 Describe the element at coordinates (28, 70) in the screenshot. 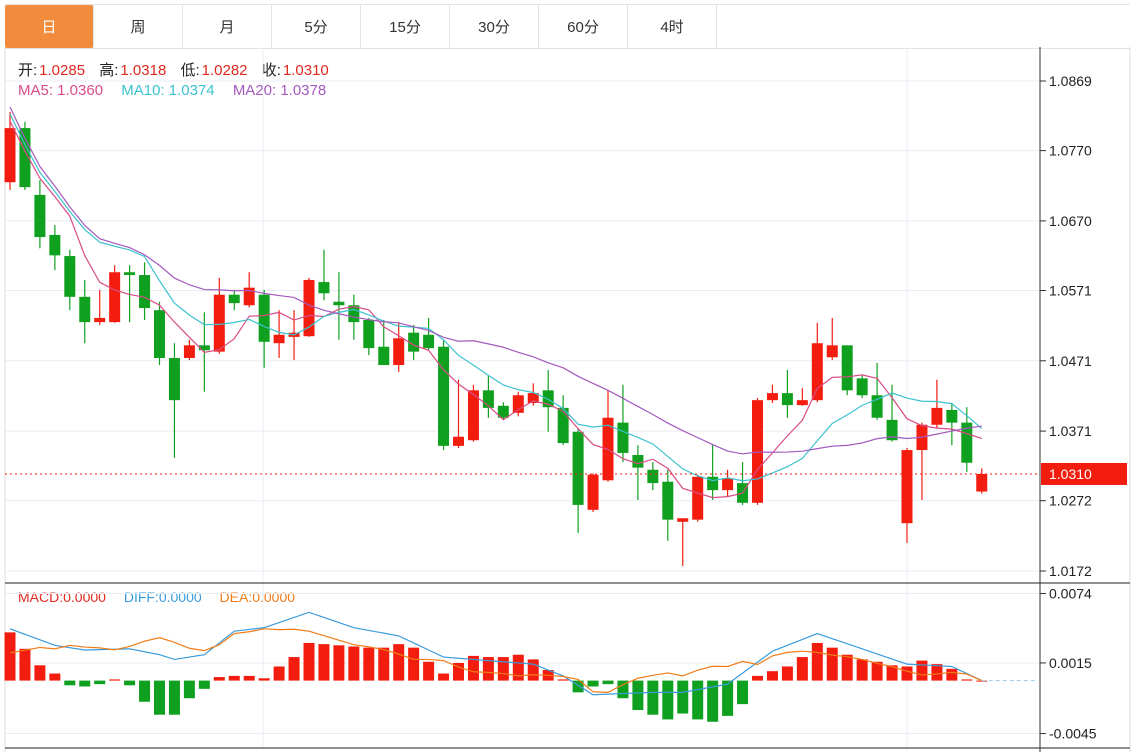

I see `open-label: 开:` at that location.